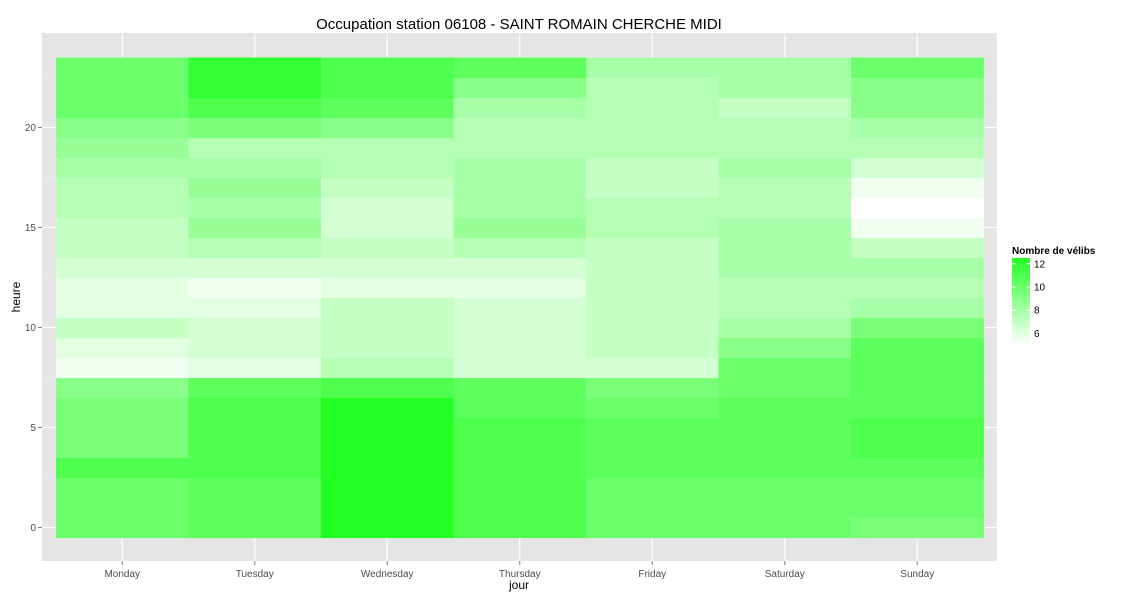 The height and width of the screenshot is (600, 1125). What do you see at coordinates (255, 574) in the screenshot?
I see `x-tick-label: Tuesday` at bounding box center [255, 574].